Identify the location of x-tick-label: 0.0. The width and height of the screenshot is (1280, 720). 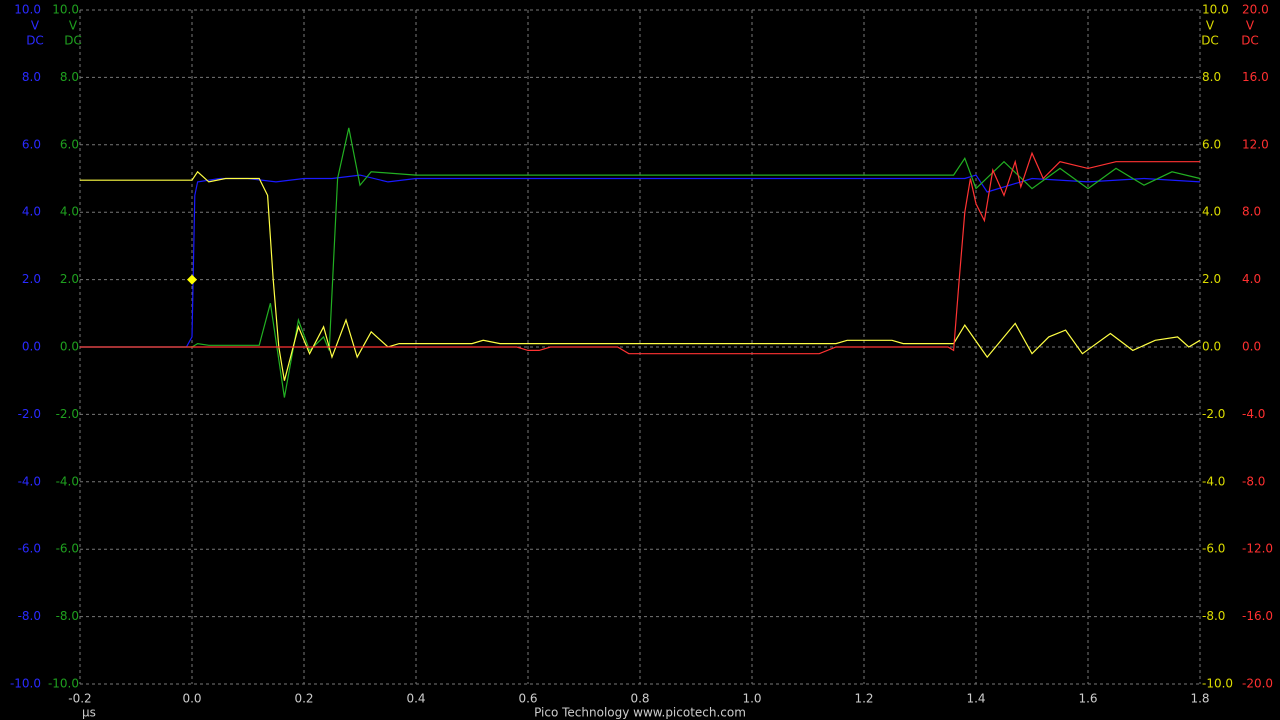
(191, 699).